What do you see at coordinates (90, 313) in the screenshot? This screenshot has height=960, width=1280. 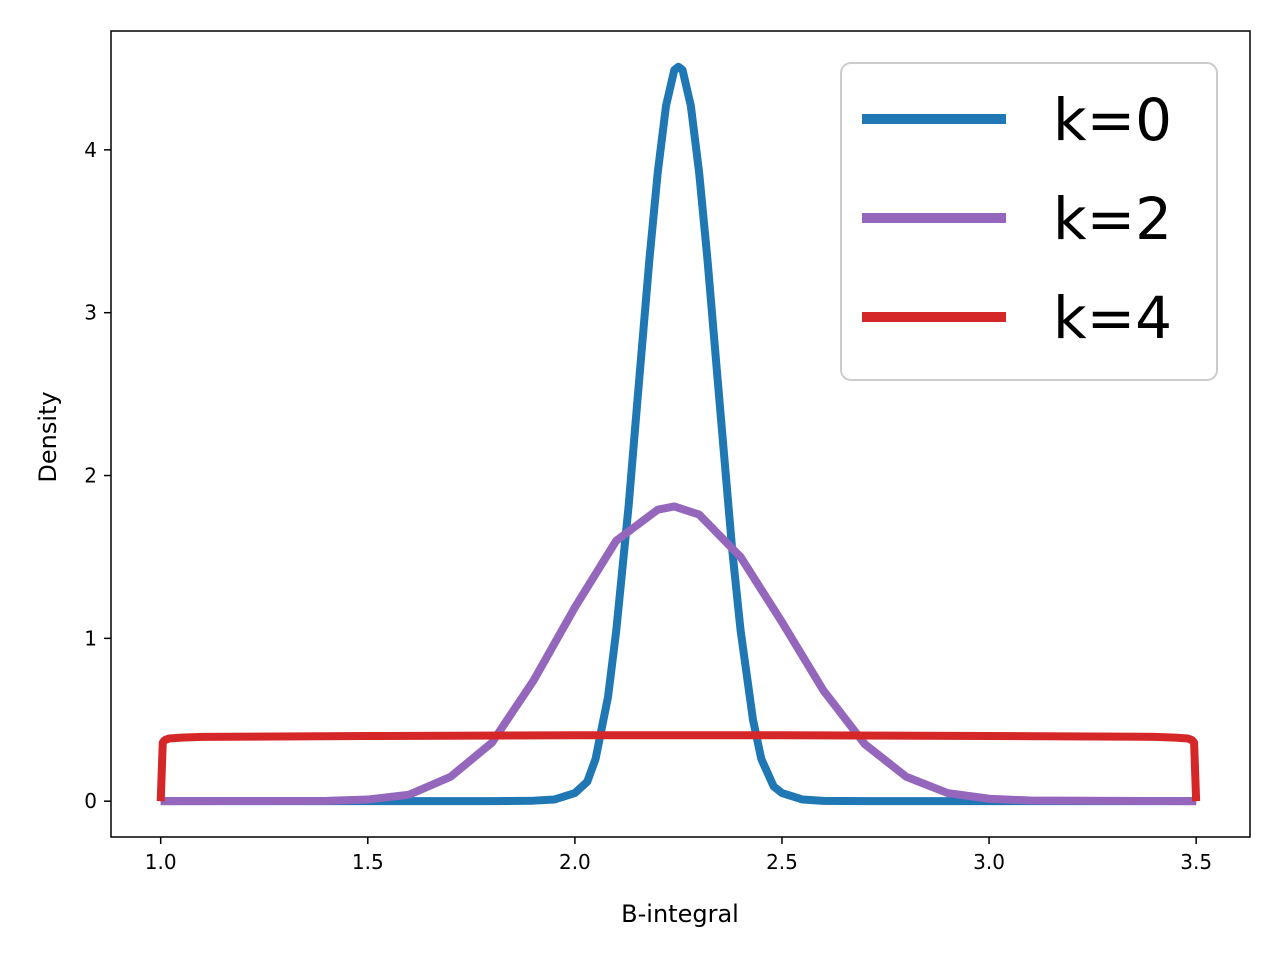 I see `y-tick-label: 3` at bounding box center [90, 313].